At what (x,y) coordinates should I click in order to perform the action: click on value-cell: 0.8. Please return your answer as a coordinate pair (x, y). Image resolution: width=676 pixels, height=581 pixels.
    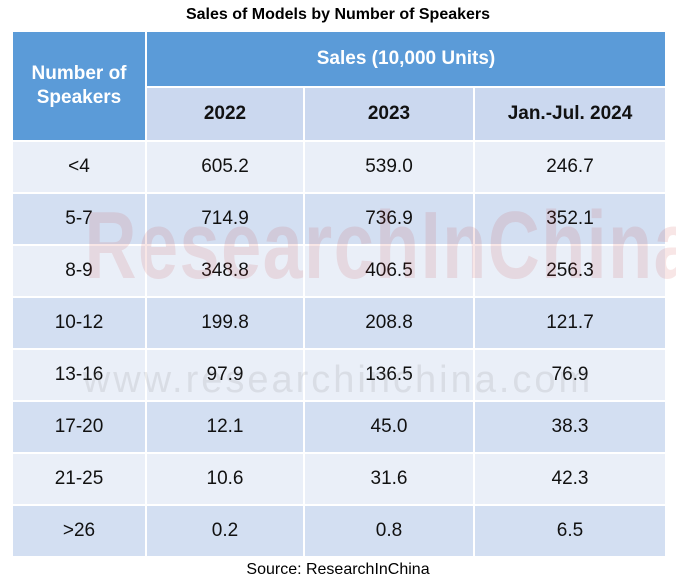
    Looking at the image, I should click on (389, 531).